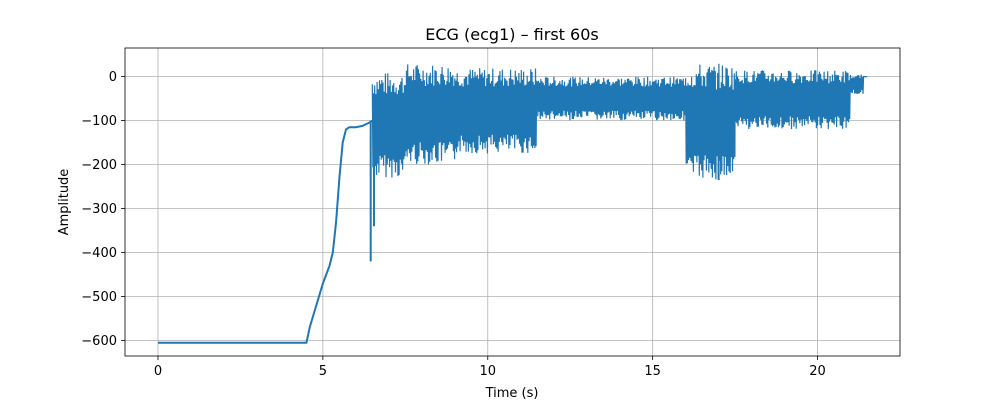 The width and height of the screenshot is (1000, 400). Describe the element at coordinates (99, 253) in the screenshot. I see `y-tick-label: −400` at that location.